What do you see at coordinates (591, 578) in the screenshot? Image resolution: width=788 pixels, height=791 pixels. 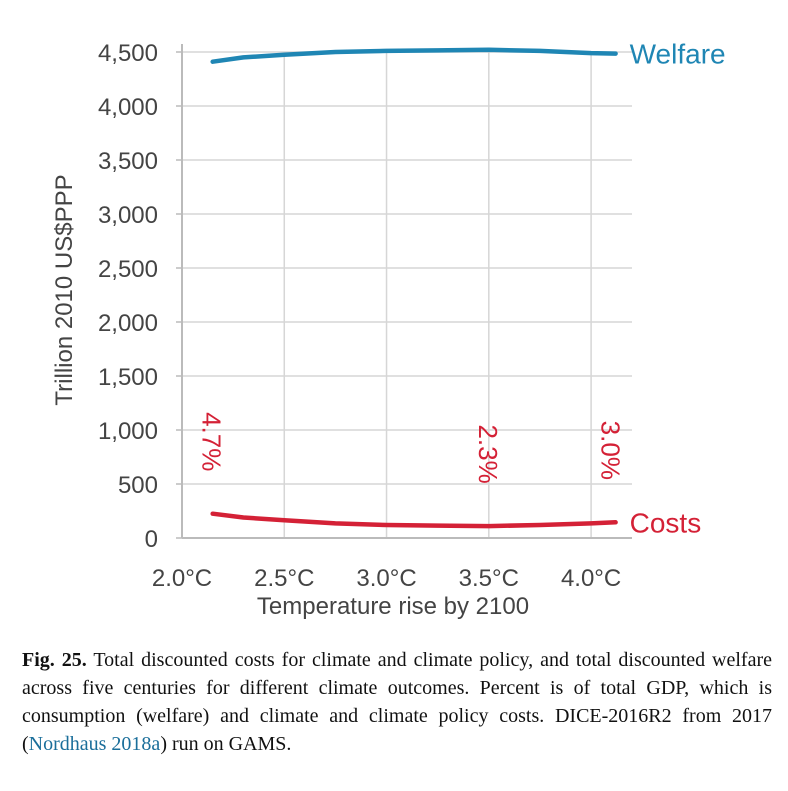 I see `x-tick-label: 4.0°C` at bounding box center [591, 578].